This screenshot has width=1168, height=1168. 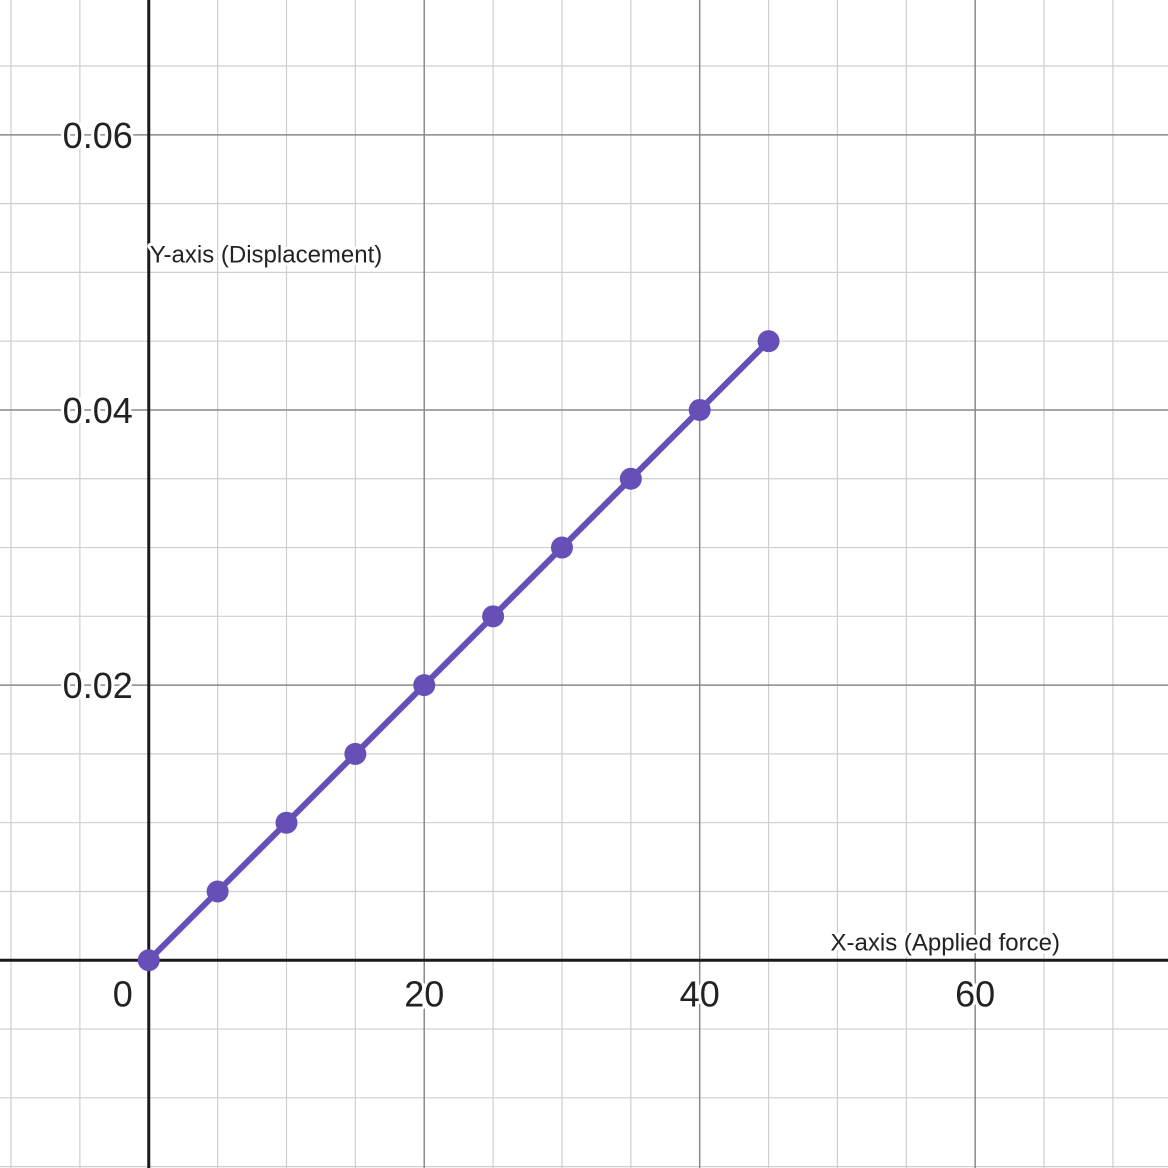 What do you see at coordinates (975, 993) in the screenshot?
I see `x-tick-label: 60` at bounding box center [975, 993].